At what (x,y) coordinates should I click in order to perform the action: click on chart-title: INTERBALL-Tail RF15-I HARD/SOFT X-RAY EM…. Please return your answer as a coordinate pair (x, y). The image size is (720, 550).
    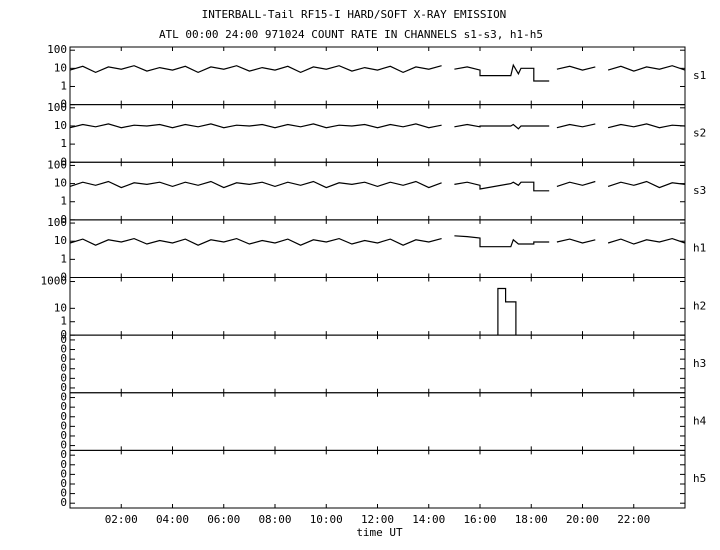
    Looking at the image, I should click on (354, 14).